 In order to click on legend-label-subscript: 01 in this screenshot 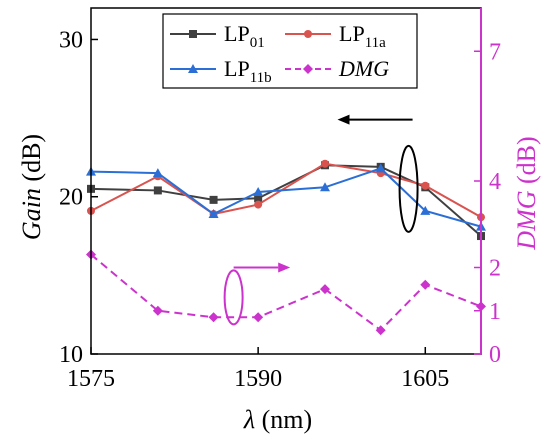, I will do `click(257, 43)`.